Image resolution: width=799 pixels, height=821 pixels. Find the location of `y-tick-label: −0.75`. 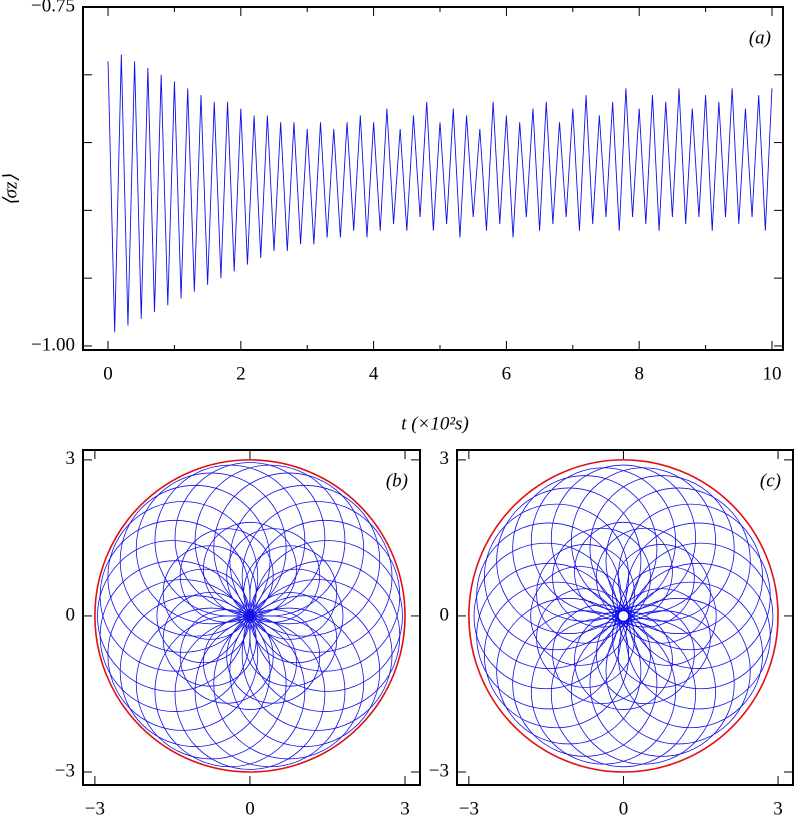

y-tick-label: −0.75 is located at coordinates (53, 8).